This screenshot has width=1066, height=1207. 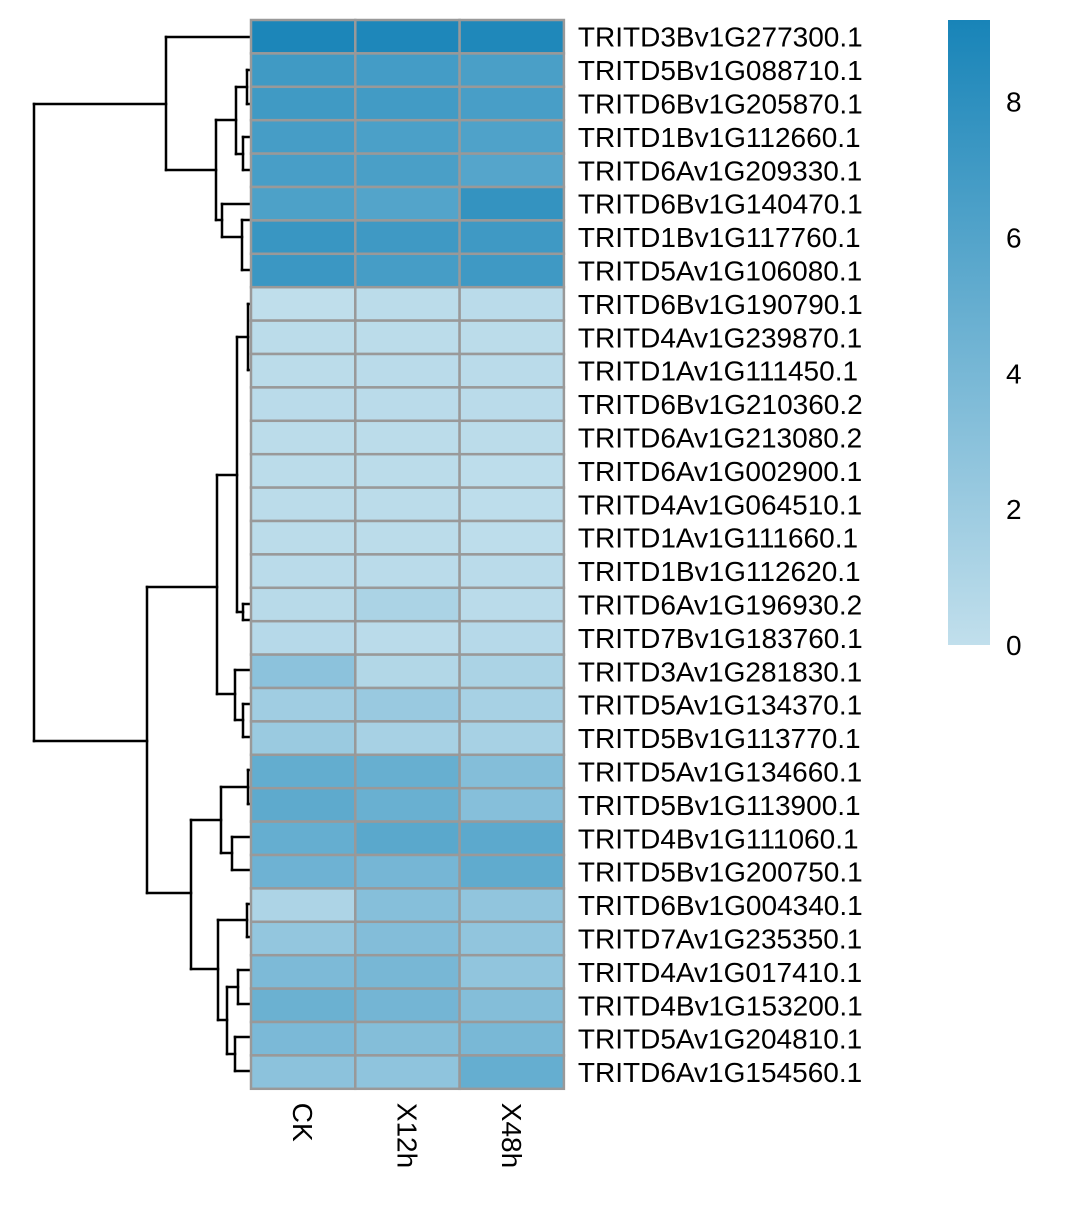 What do you see at coordinates (720, 37) in the screenshot?
I see `row-label: TRITD3Bv1G277300.1` at bounding box center [720, 37].